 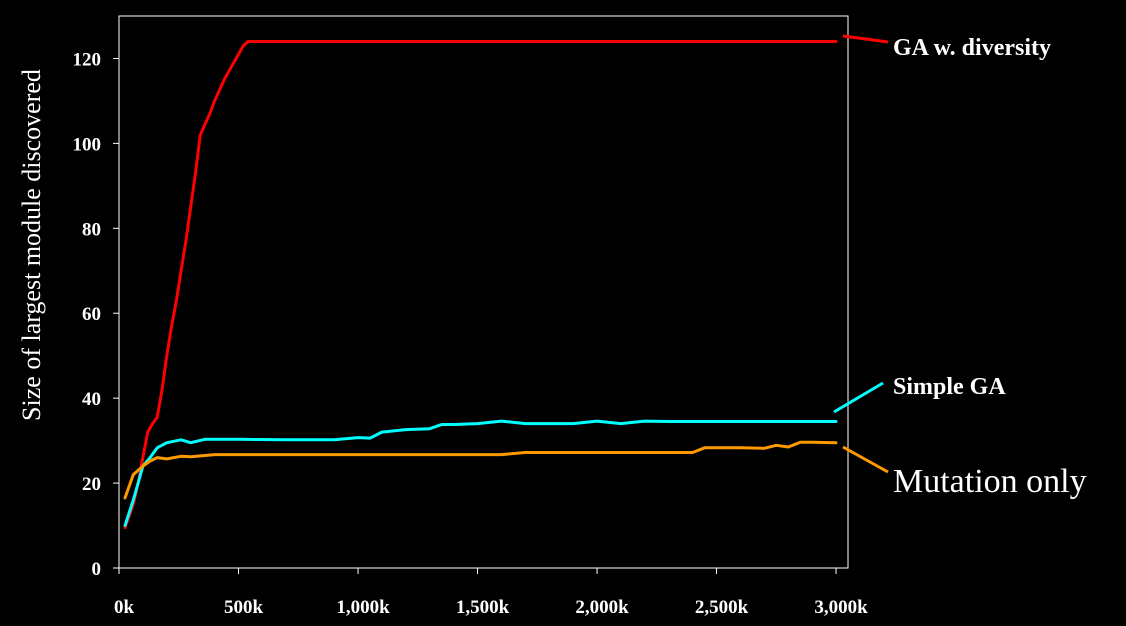 I want to click on y-tick-label: 80, so click(x=91, y=229).